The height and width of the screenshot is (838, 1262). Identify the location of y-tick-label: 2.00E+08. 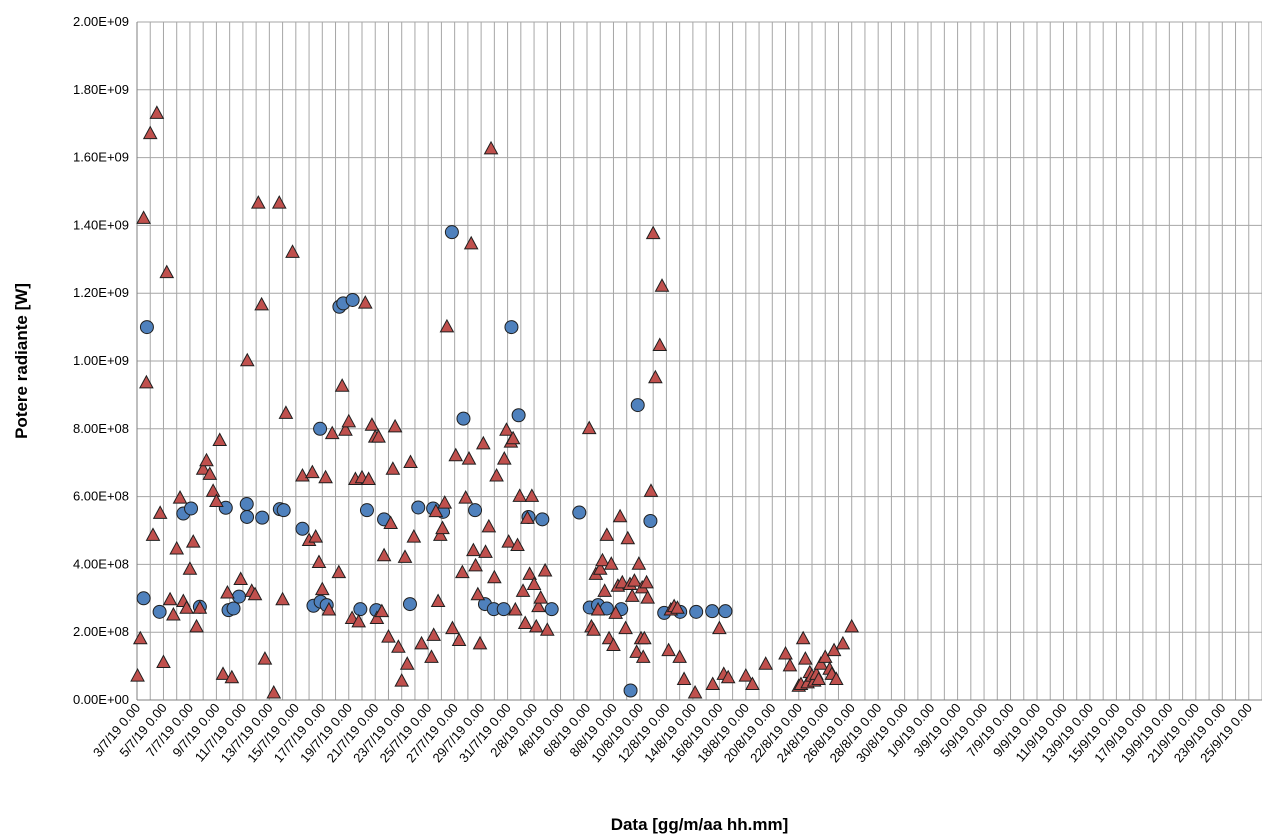
(101, 631).